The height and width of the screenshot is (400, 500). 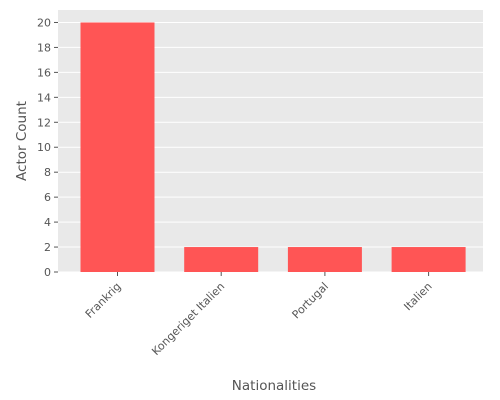 I want to click on y-axis-ticks: 0 2 4 6 8 10 12 14 16 18 20, so click(x=47, y=147).